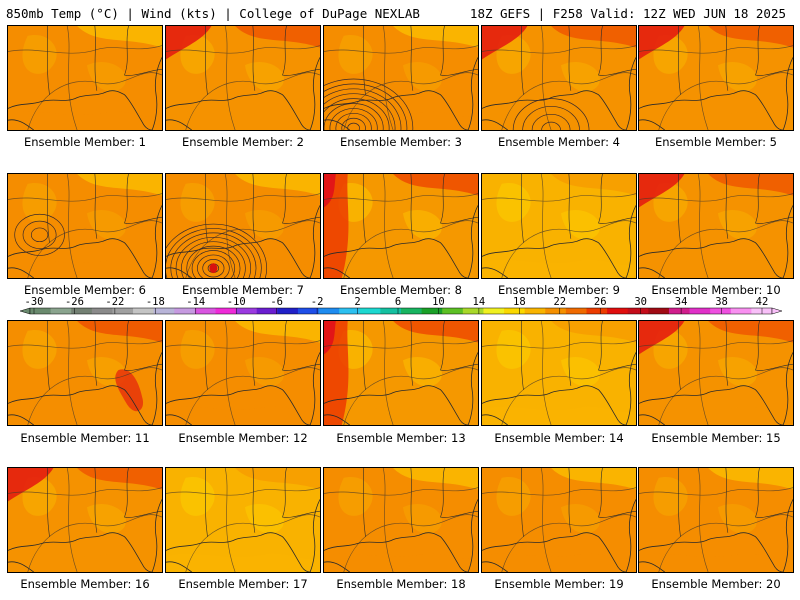  I want to click on ensemble-member-label: Ensemble Member: 18, so click(401, 584).